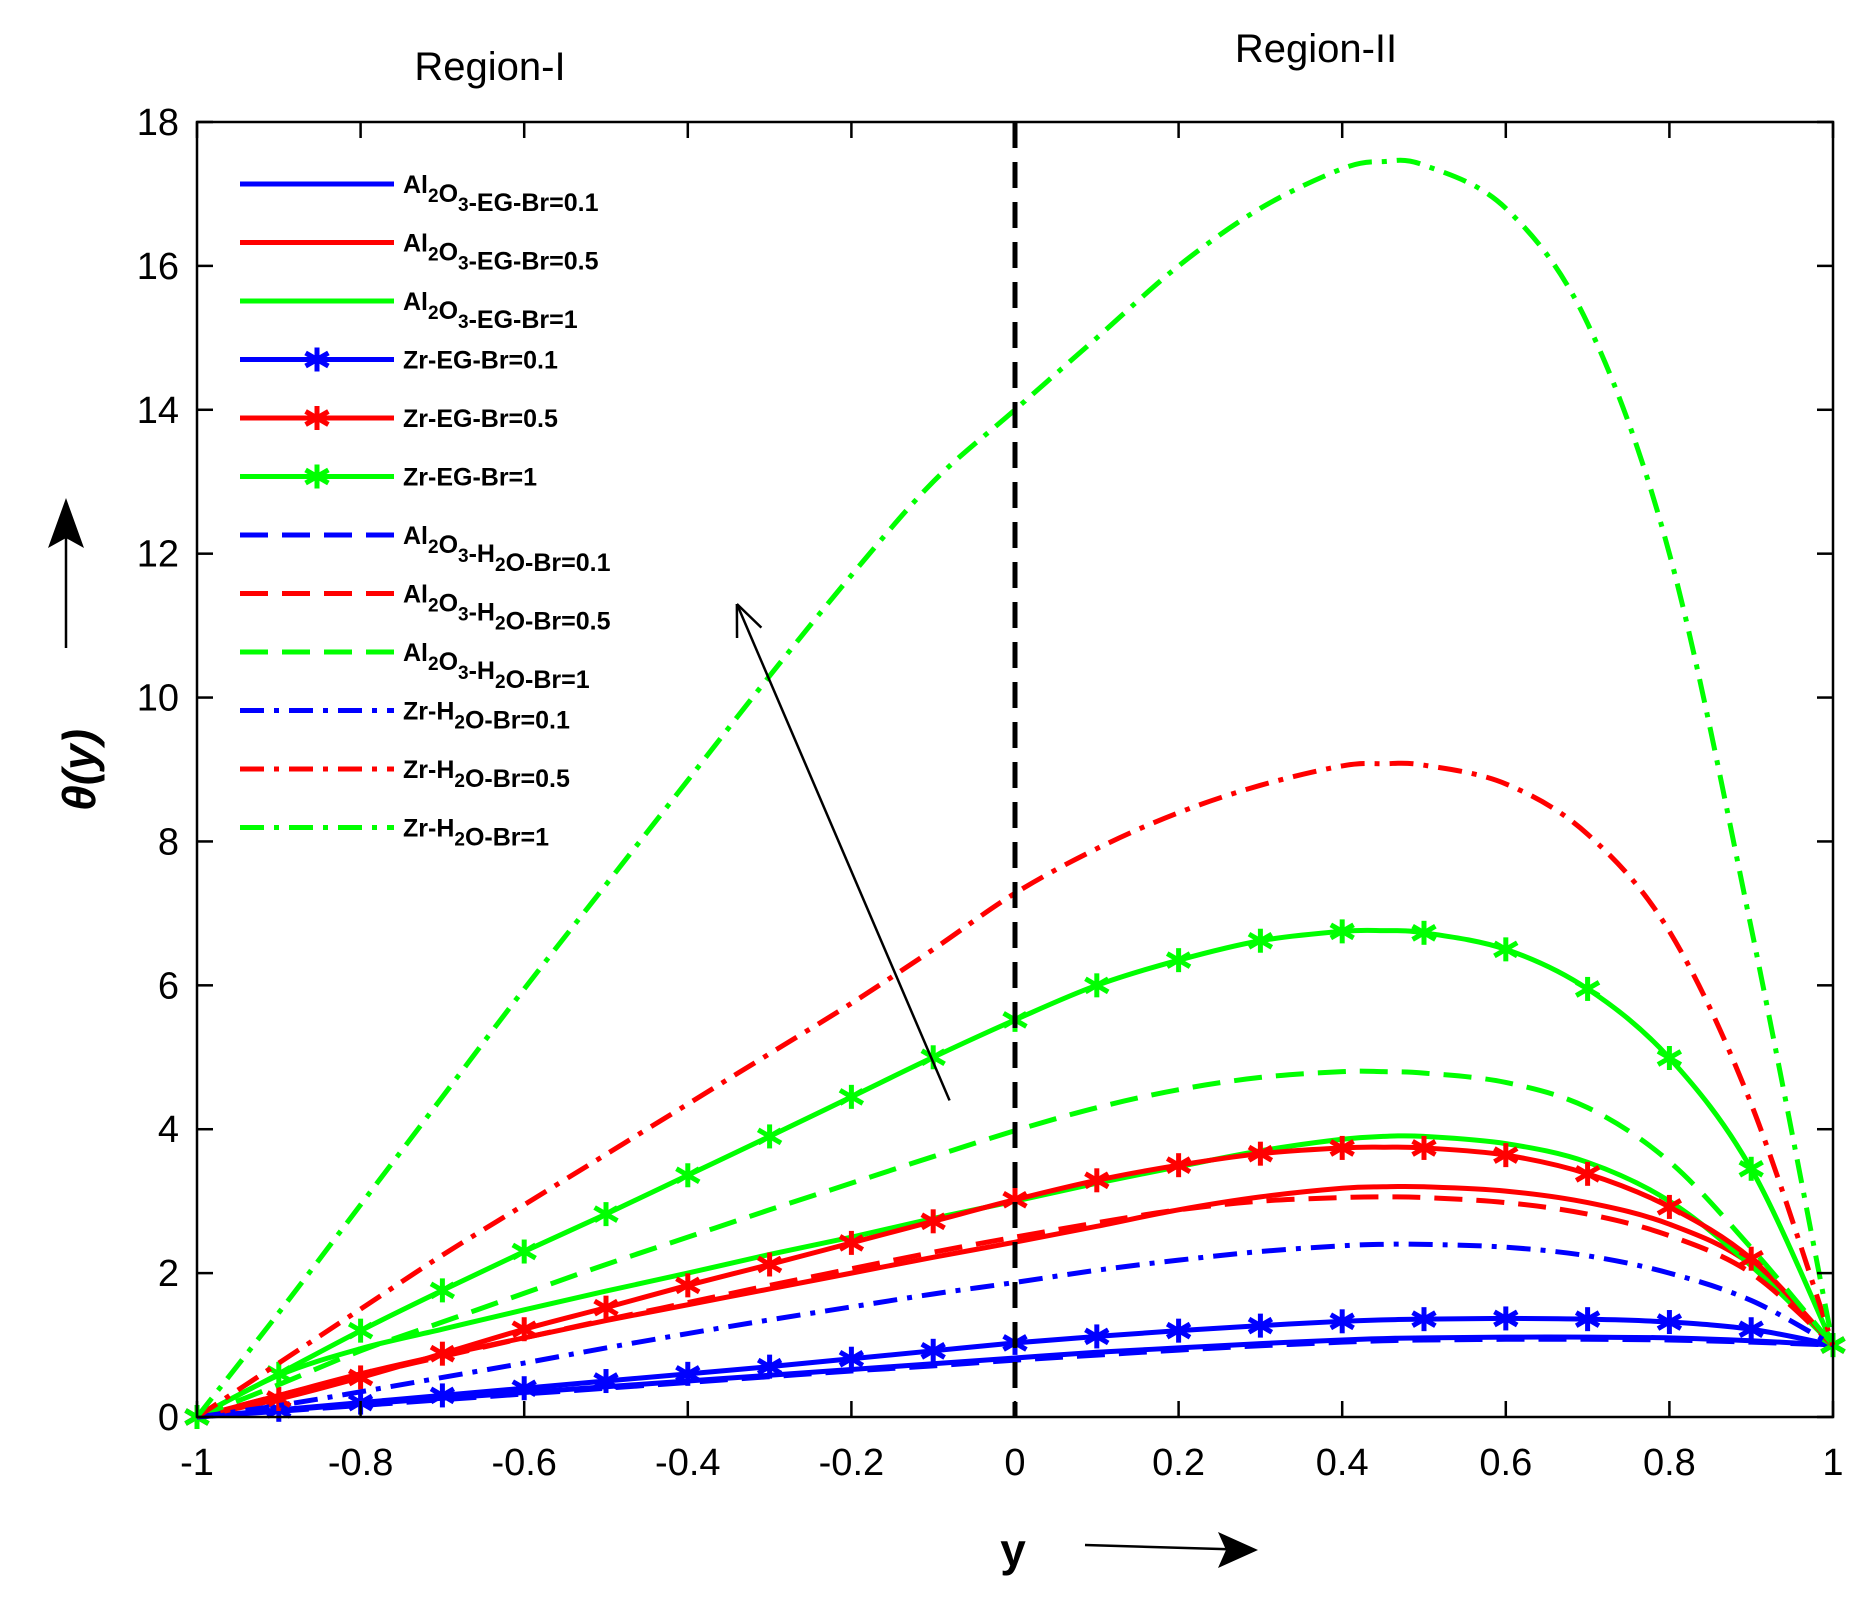 The height and width of the screenshot is (1603, 1871). Describe the element at coordinates (168, 986) in the screenshot. I see `y-tick-label: 6` at that location.